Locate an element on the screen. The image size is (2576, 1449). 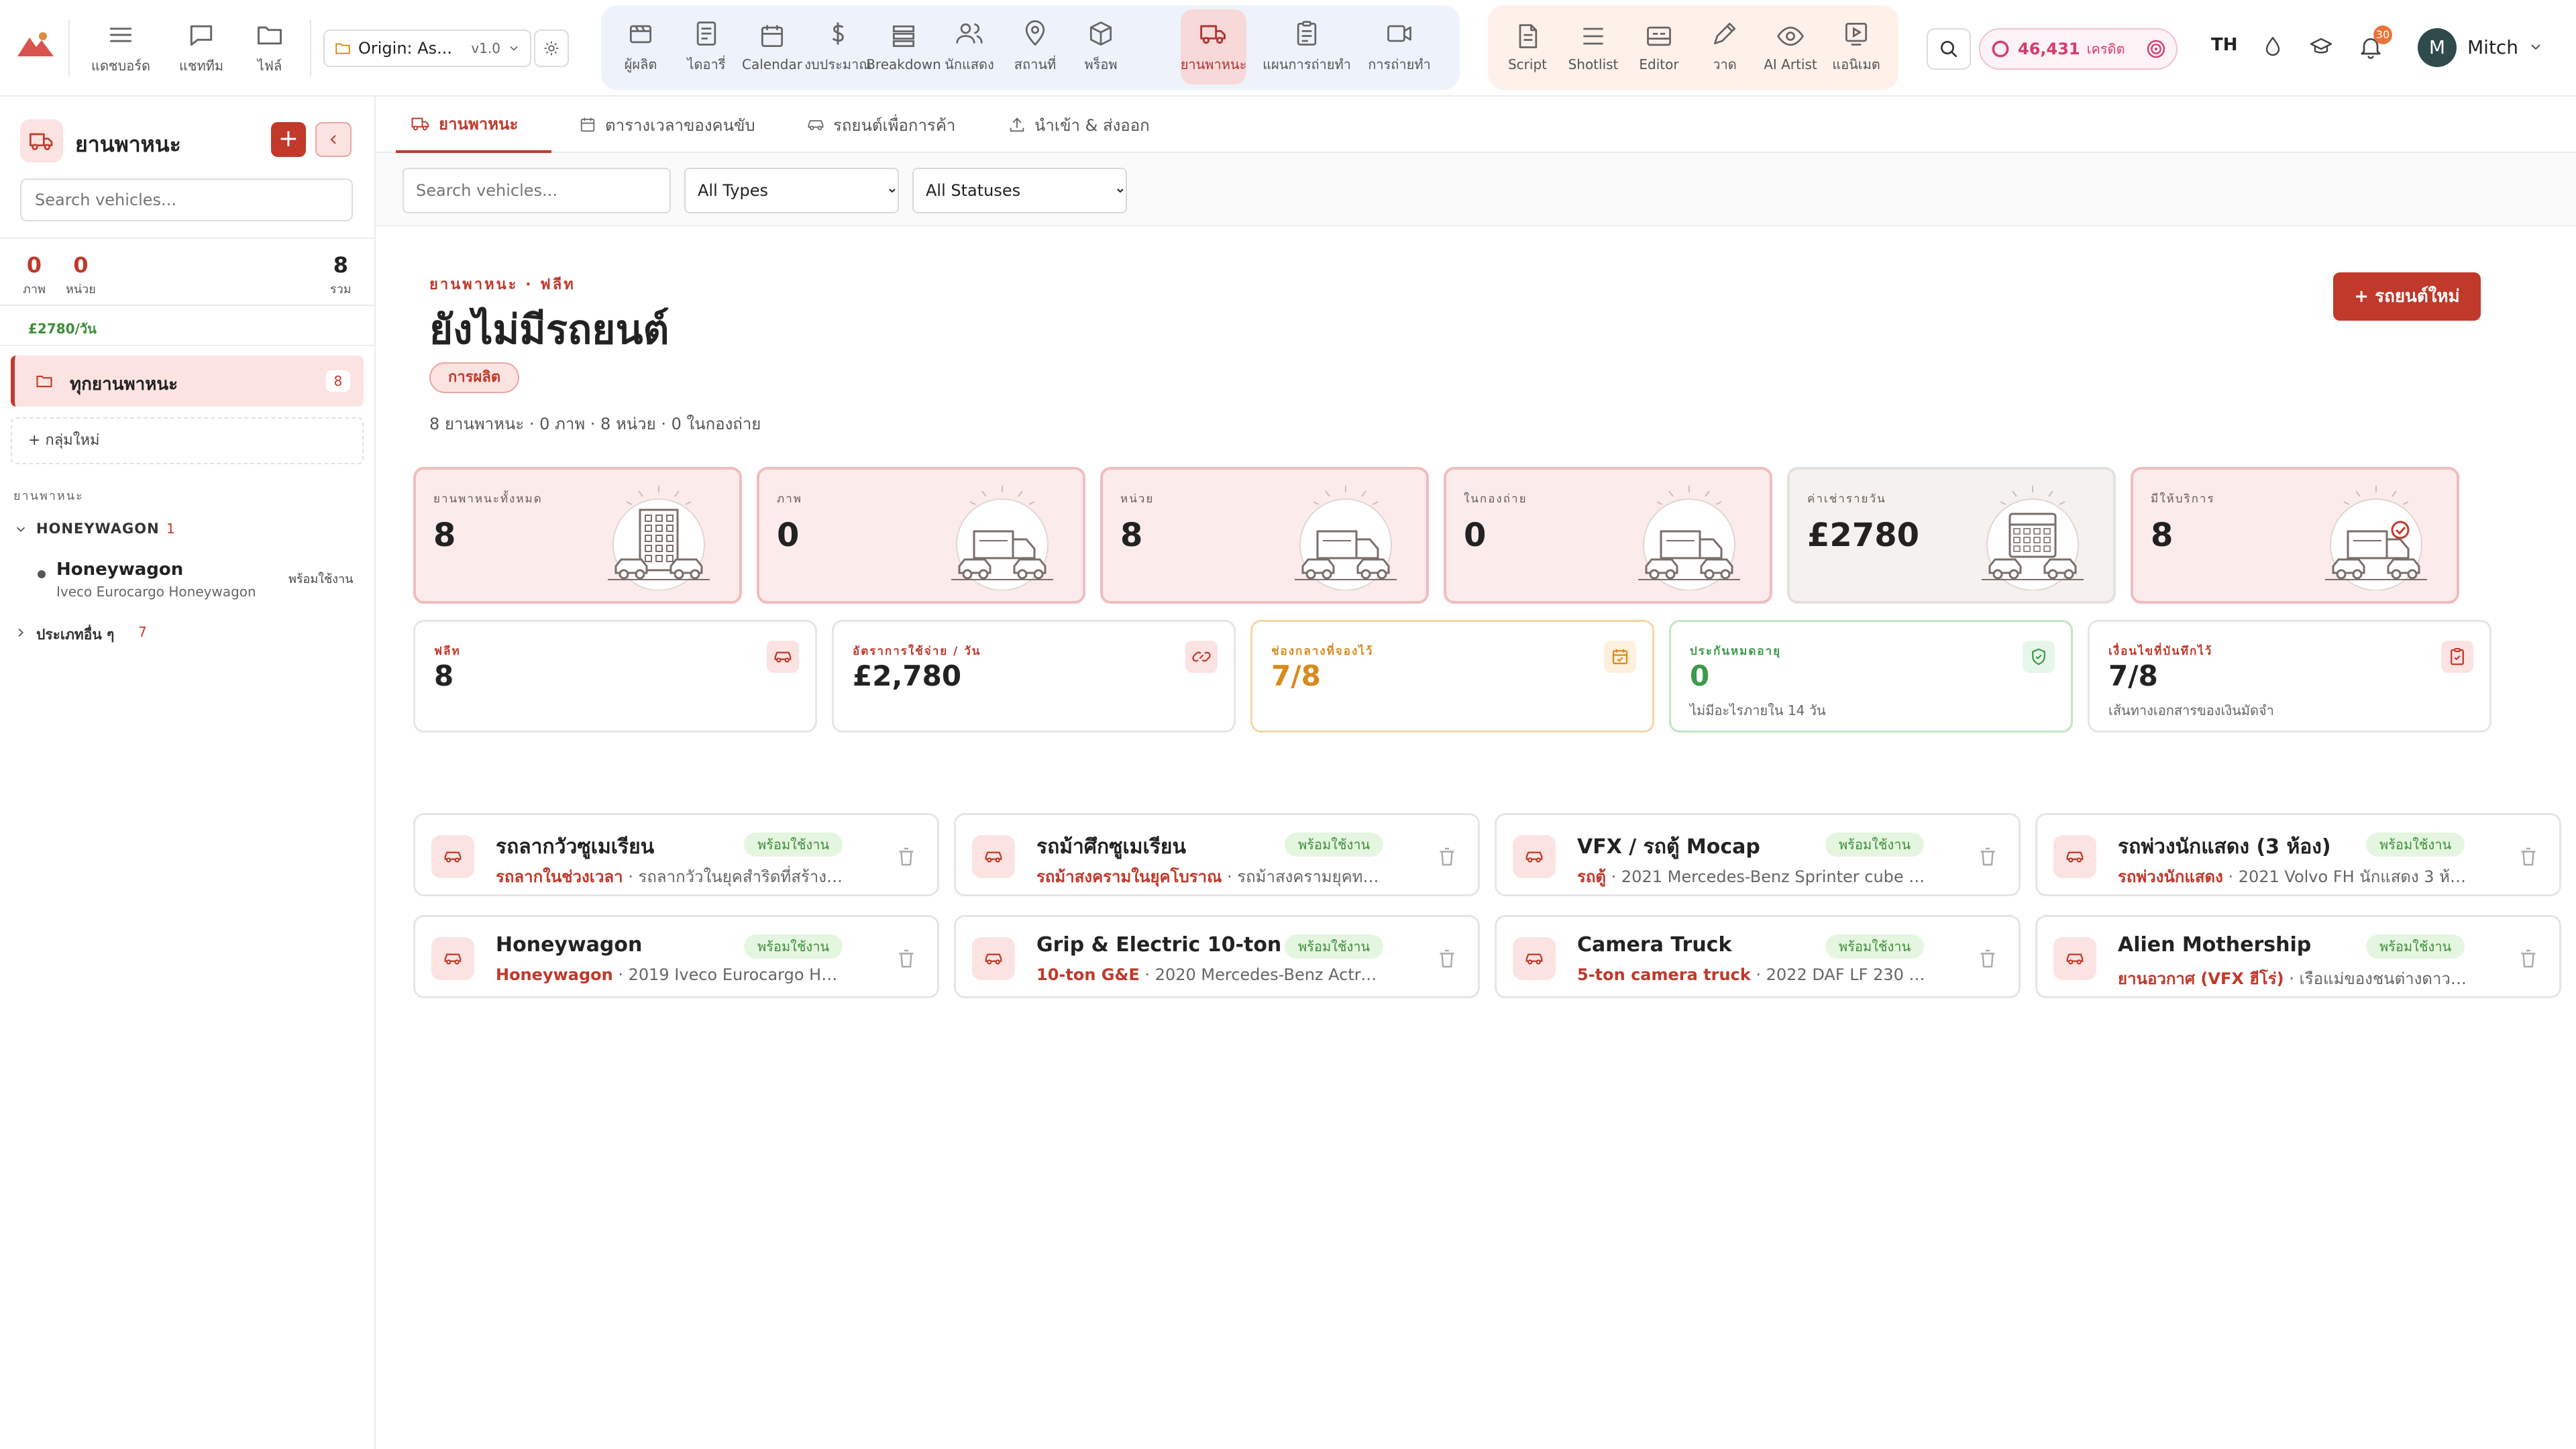
search-icon is located at coordinates (1949, 49).